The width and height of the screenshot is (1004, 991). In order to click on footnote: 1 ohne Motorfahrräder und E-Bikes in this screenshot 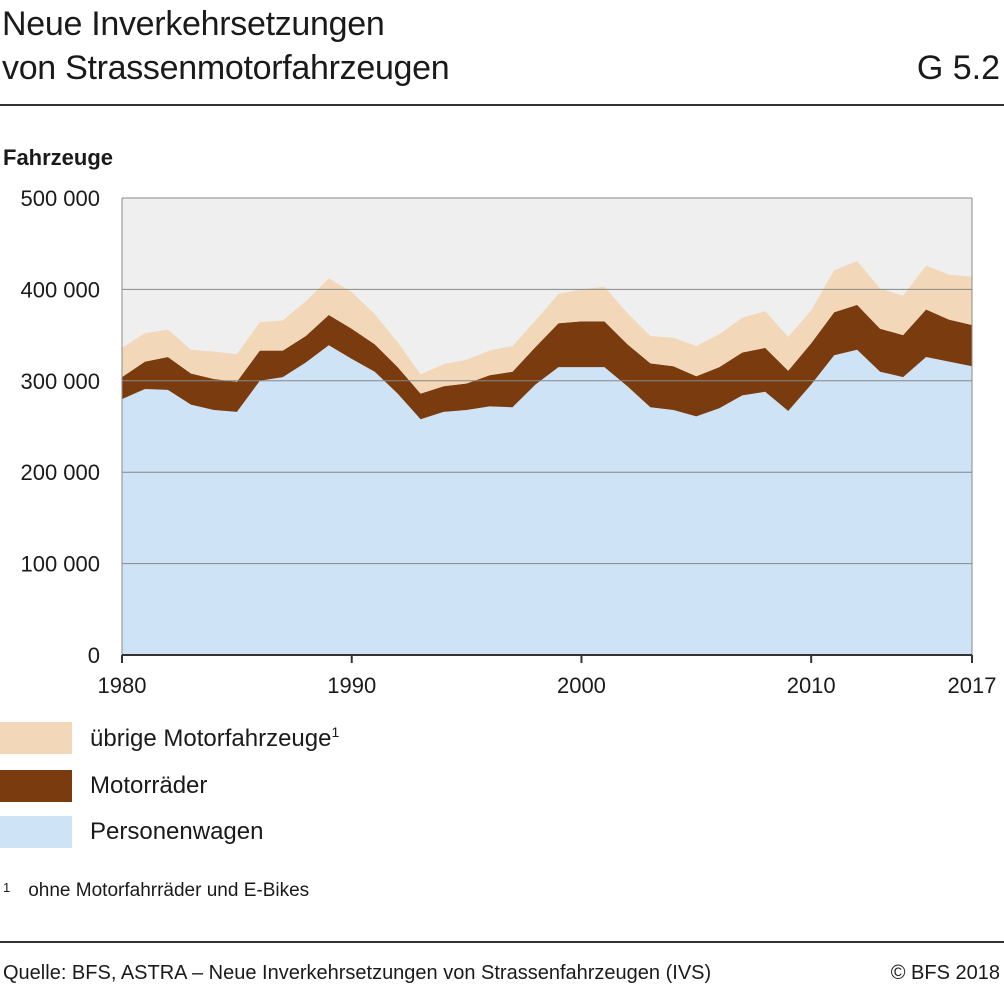, I will do `click(156, 891)`.